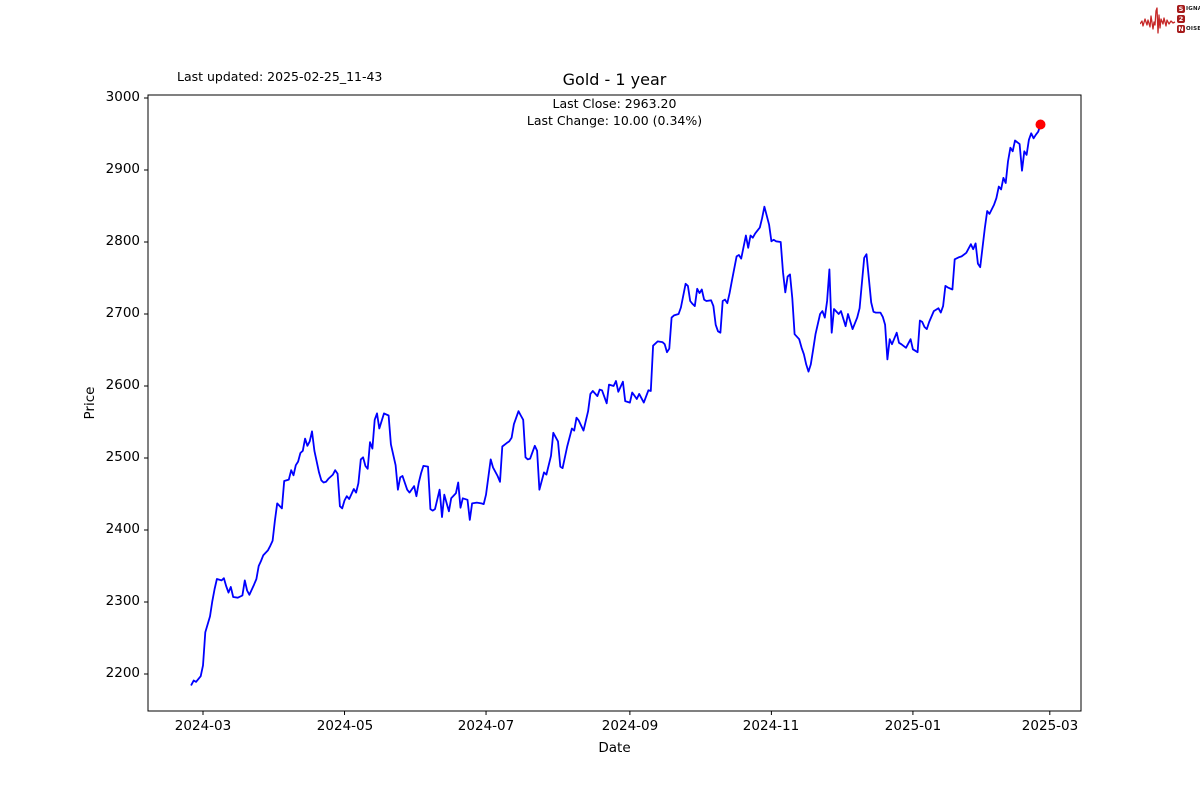 The height and width of the screenshot is (800, 1200). What do you see at coordinates (122, 601) in the screenshot?
I see `y-tick-label: 2300` at bounding box center [122, 601].